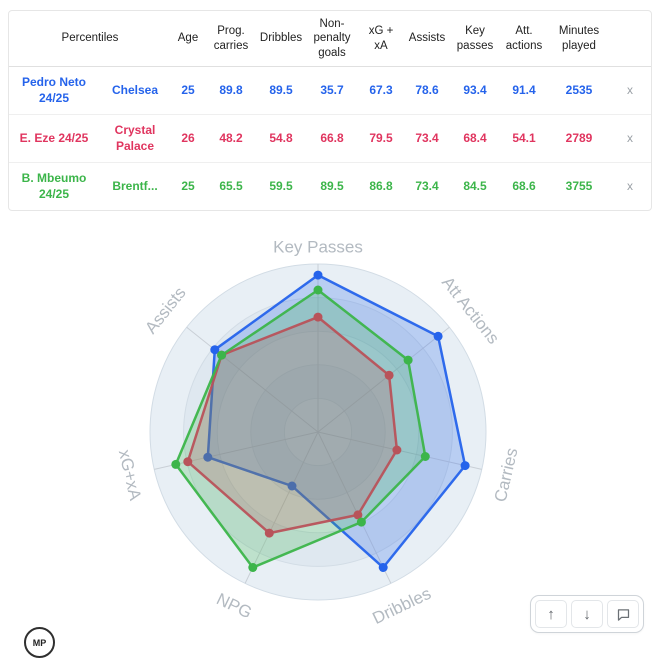 This screenshot has height=658, width=660. What do you see at coordinates (281, 137) in the screenshot?
I see `stat-dribbles: 54.8` at bounding box center [281, 137].